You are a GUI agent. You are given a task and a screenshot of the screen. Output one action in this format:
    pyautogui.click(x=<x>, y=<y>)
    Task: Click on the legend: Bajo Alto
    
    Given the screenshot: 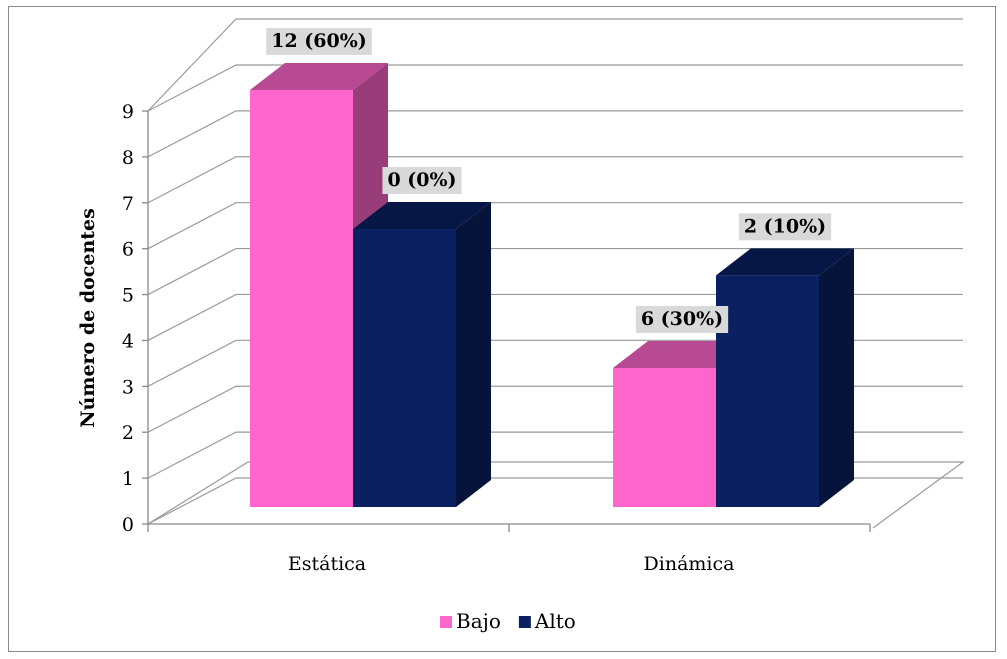 What is the action you would take?
    pyautogui.click(x=508, y=621)
    